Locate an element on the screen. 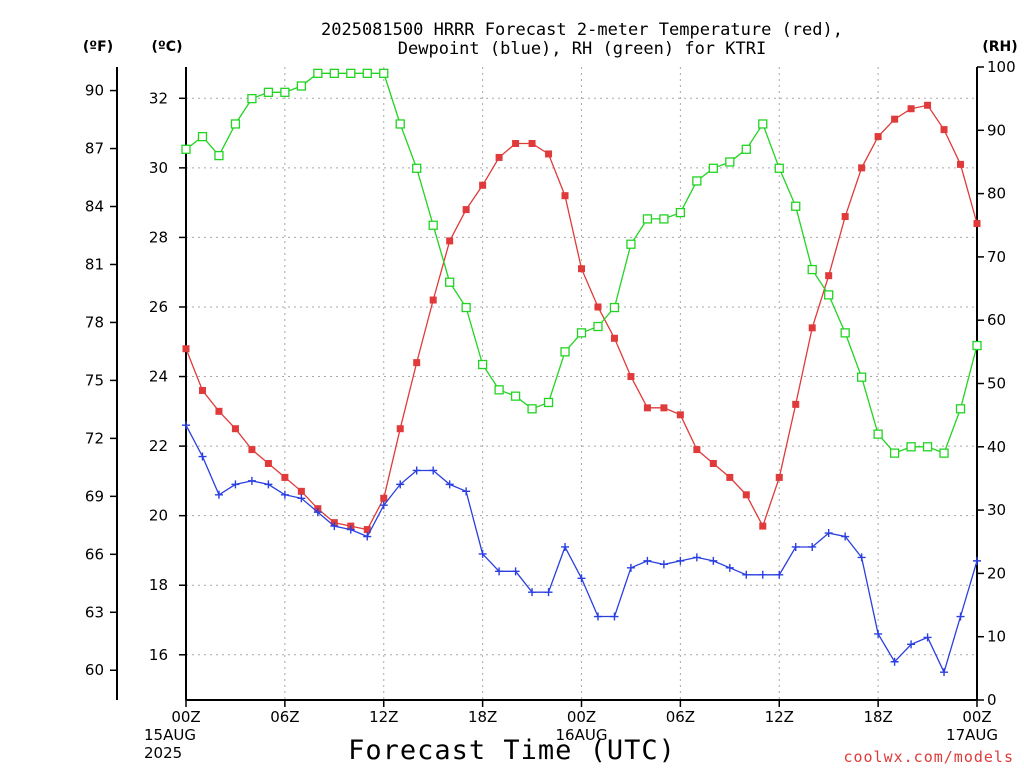 This screenshot has width=1024, height=768. fahrenheit-tick-label: 69 is located at coordinates (94, 496).